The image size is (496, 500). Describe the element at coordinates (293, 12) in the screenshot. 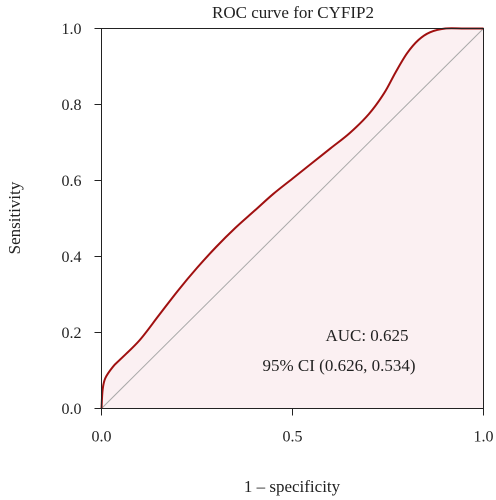

I see `chart-title: ROC curve for CYFIP2` at that location.